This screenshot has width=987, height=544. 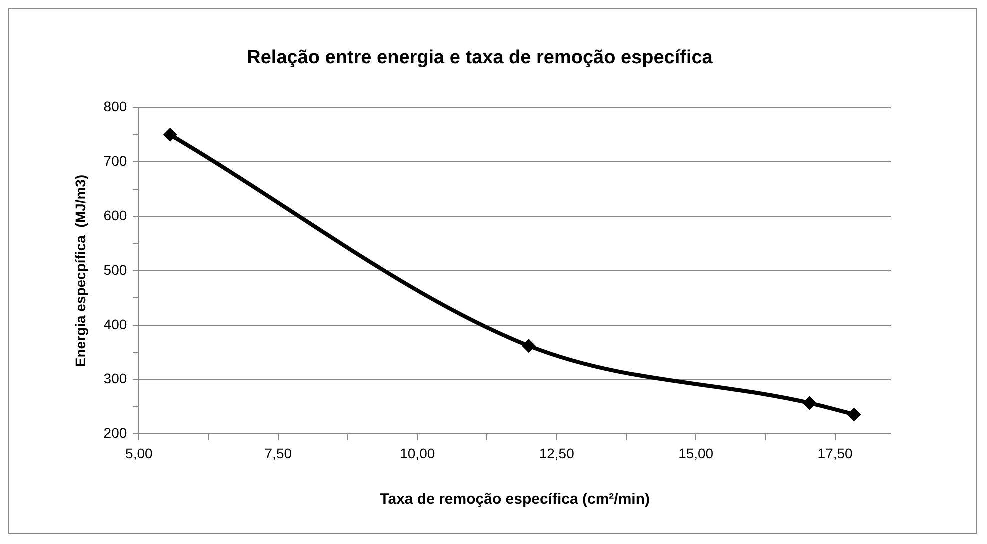 What do you see at coordinates (116, 270) in the screenshot?
I see `y-tick-label: 500` at bounding box center [116, 270].